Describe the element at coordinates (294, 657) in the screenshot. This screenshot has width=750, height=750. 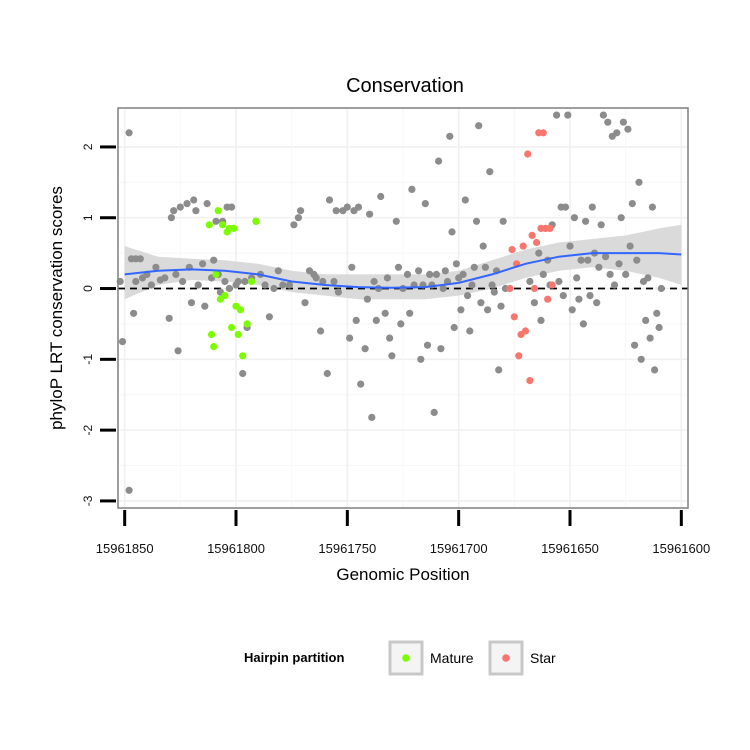
I see `legend-title: Hairpin partition` at that location.